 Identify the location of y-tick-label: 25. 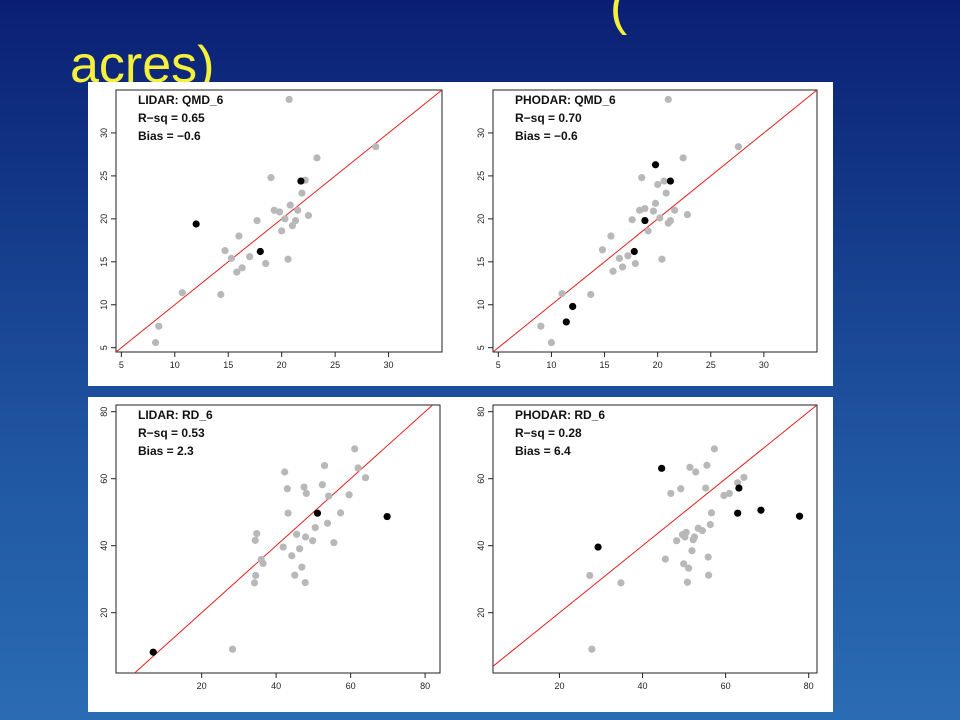
(104, 176).